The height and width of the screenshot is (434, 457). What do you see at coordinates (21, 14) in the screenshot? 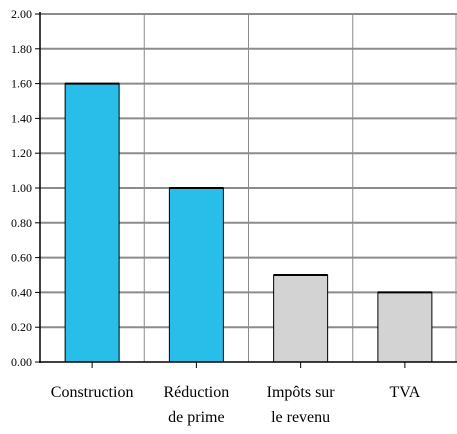
I see `y-tick-label: 2.00` at bounding box center [21, 14].